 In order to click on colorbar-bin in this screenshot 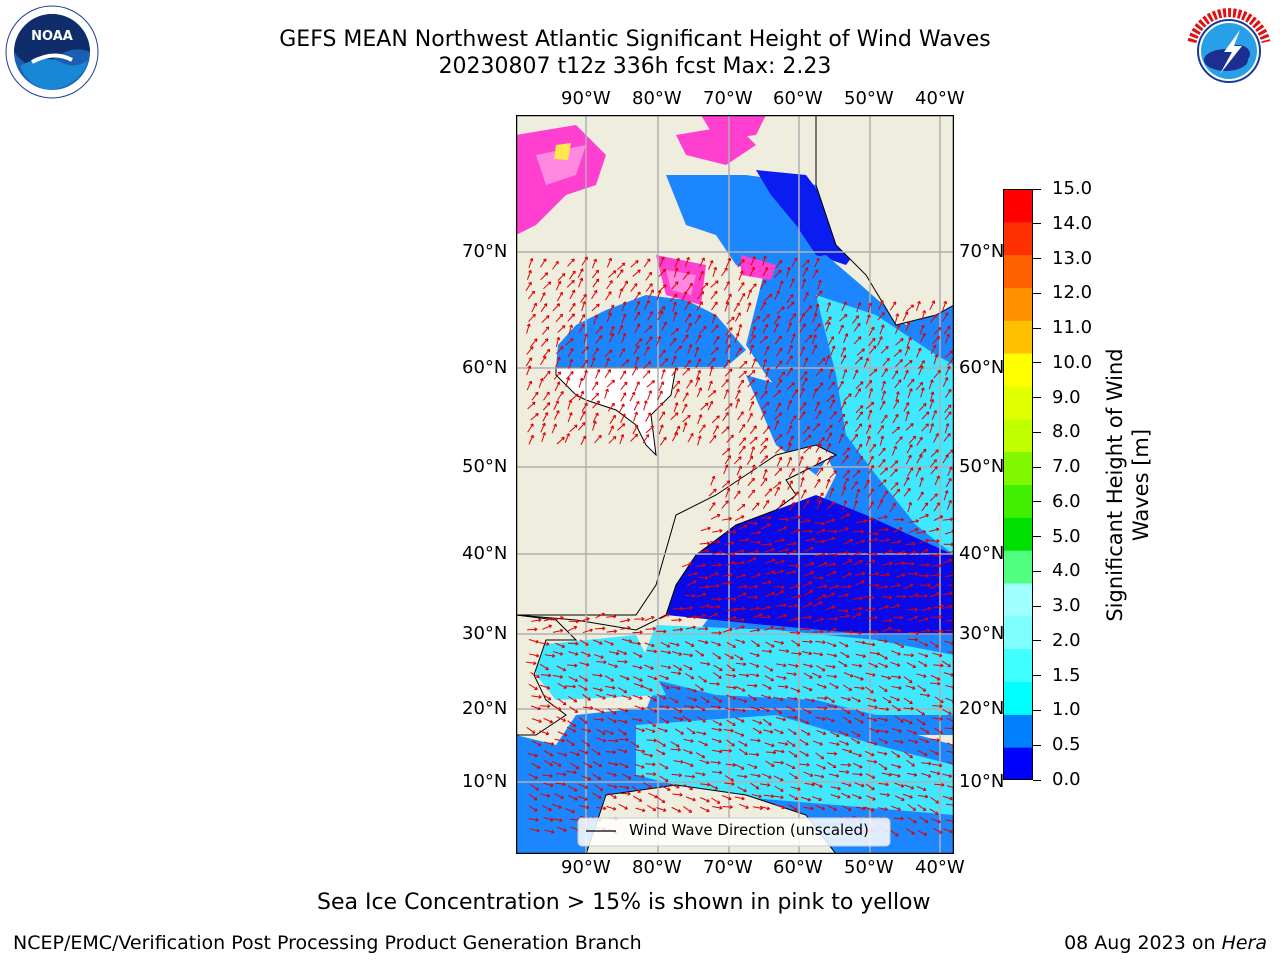, I will do `click(1018, 304)`.